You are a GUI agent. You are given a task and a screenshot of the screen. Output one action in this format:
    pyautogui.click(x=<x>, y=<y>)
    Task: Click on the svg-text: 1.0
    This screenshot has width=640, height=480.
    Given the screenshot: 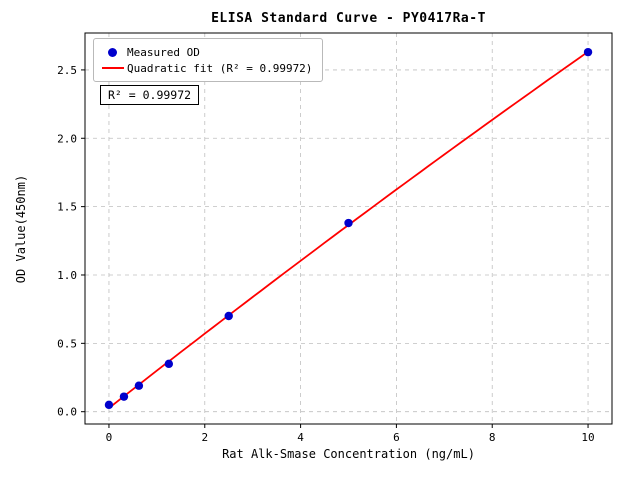 What is the action you would take?
    pyautogui.click(x=67, y=275)
    